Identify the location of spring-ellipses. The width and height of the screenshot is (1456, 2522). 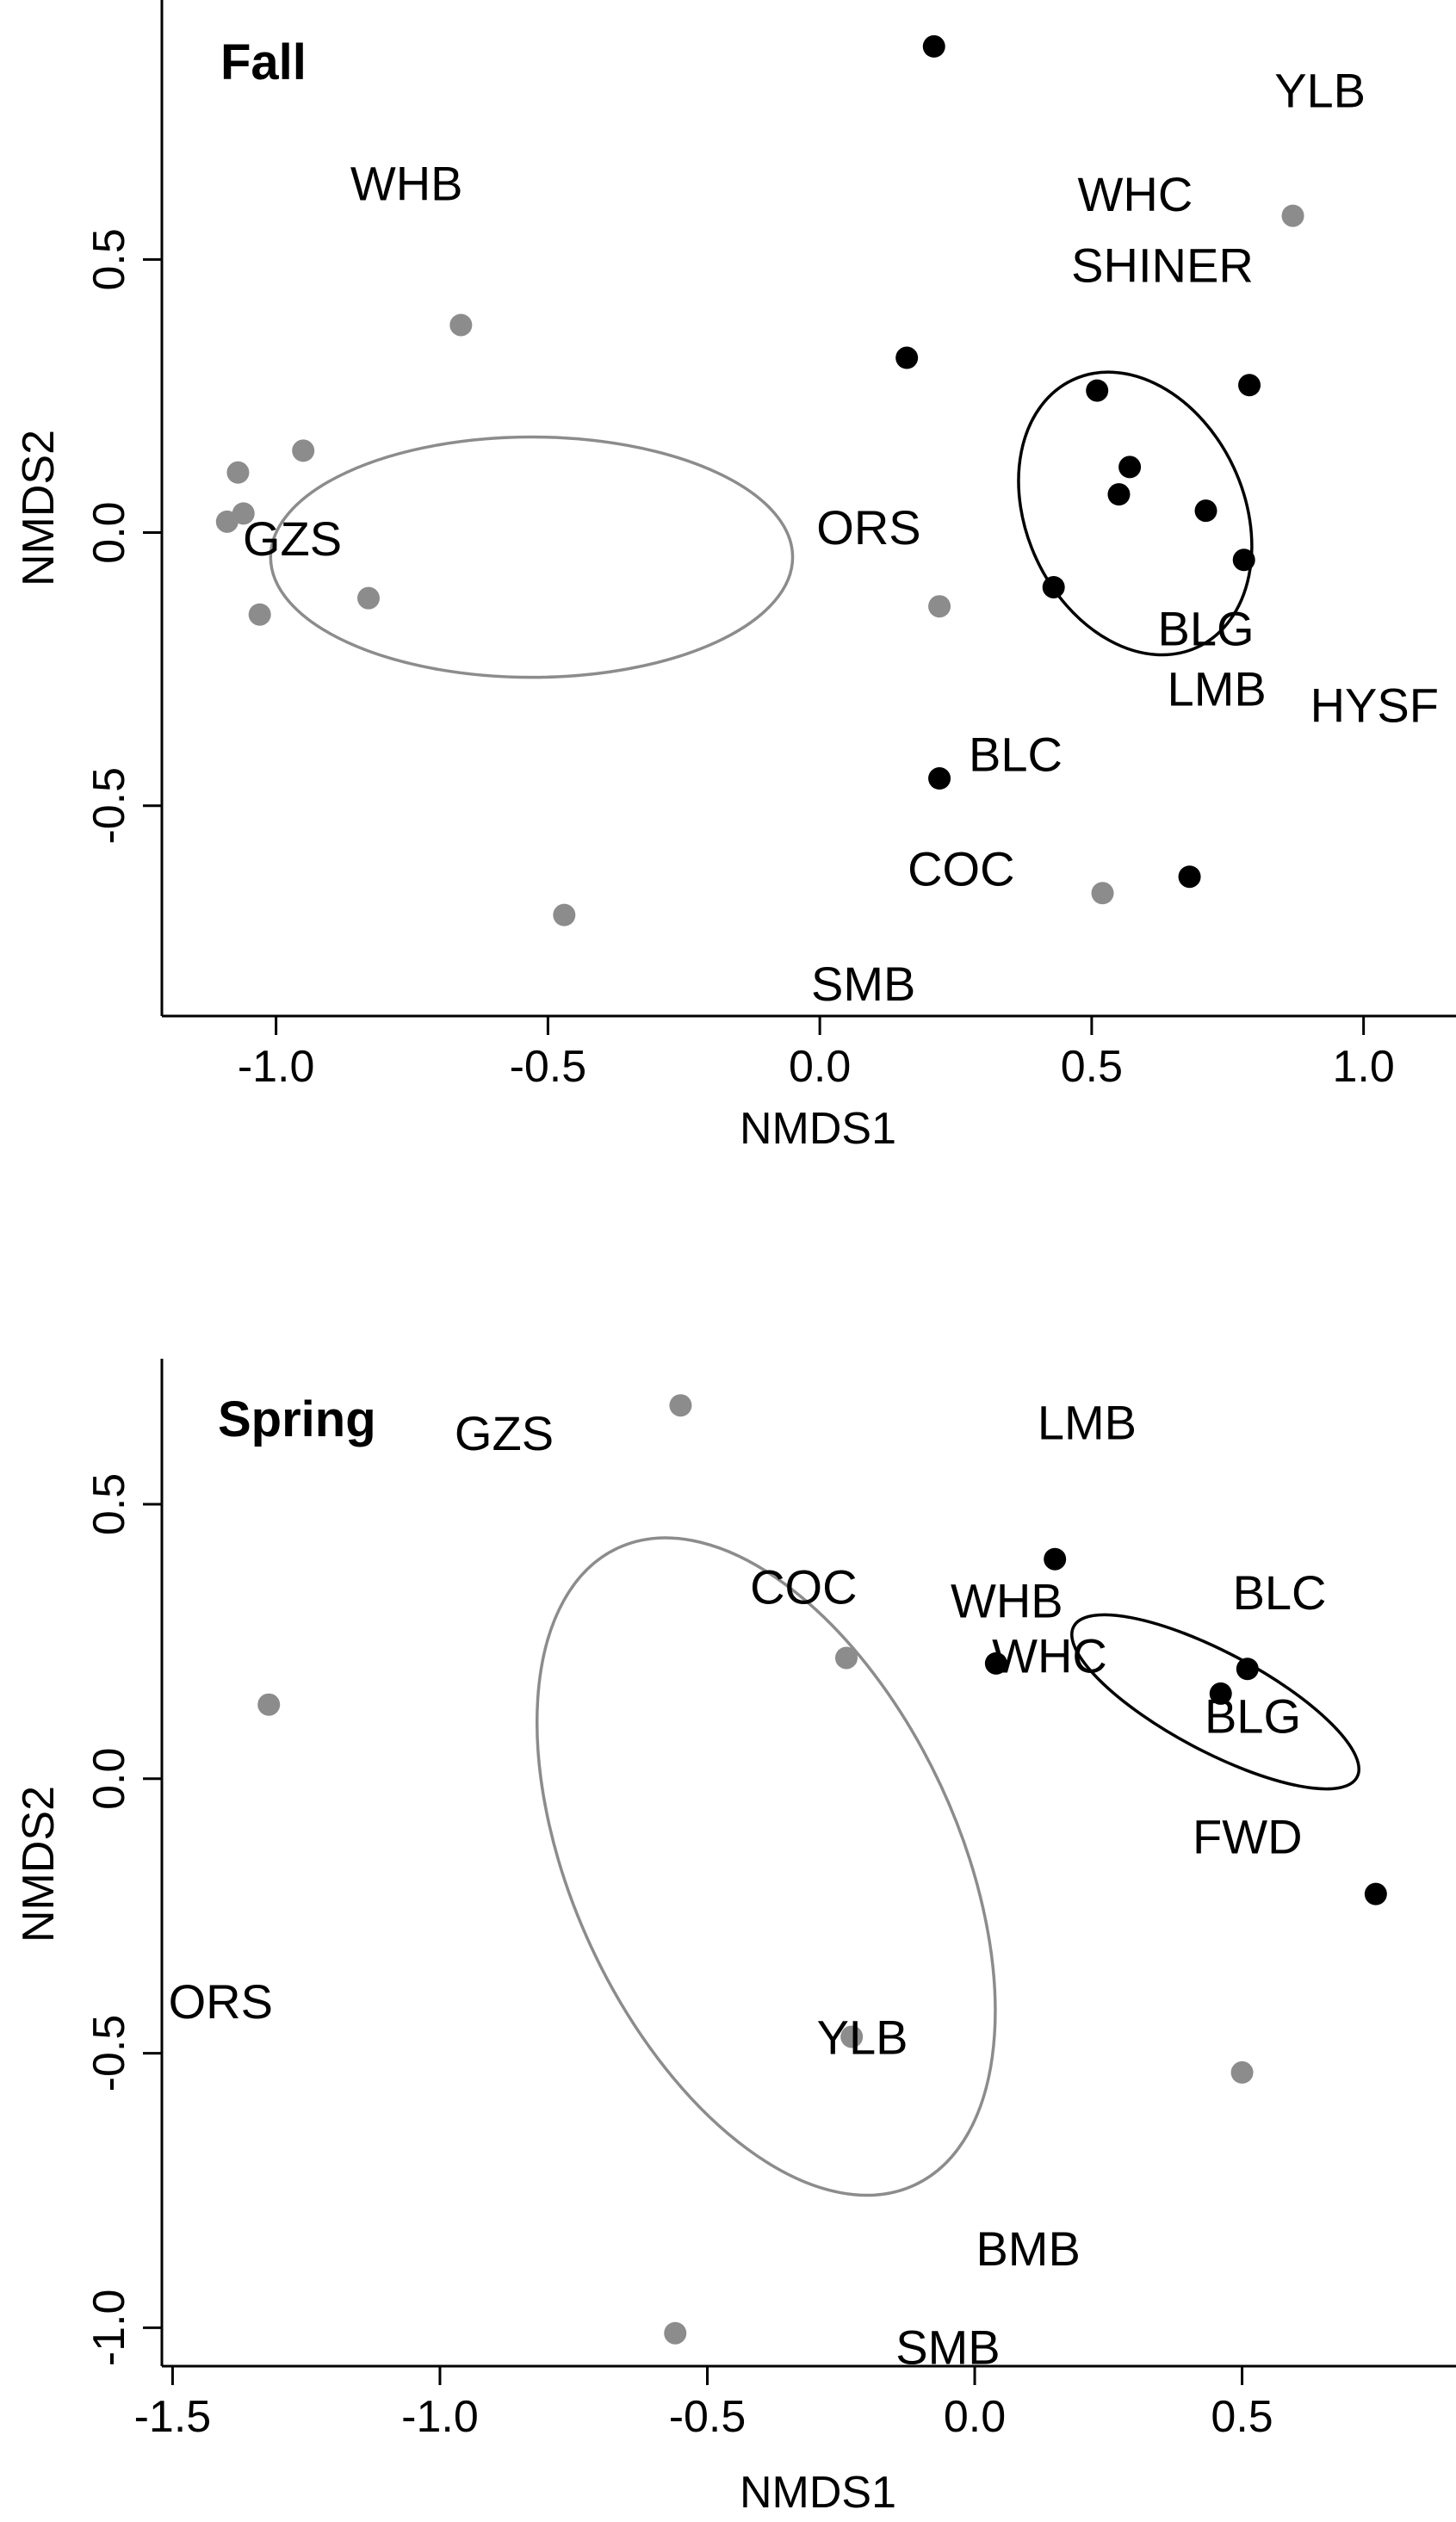
(948, 1866).